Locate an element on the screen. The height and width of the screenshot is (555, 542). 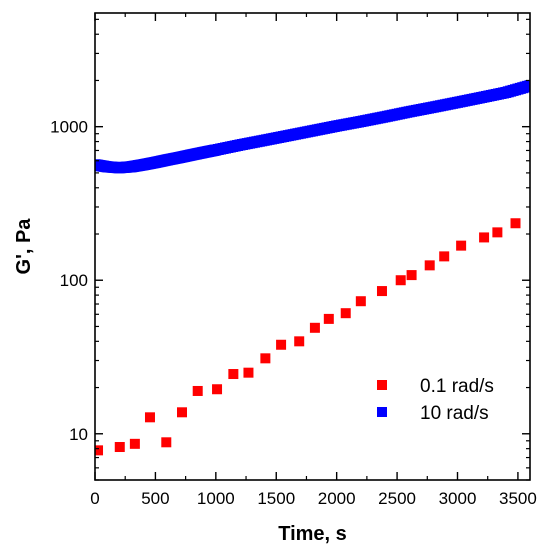
y-tick-label: 10 is located at coordinates (78, 434).